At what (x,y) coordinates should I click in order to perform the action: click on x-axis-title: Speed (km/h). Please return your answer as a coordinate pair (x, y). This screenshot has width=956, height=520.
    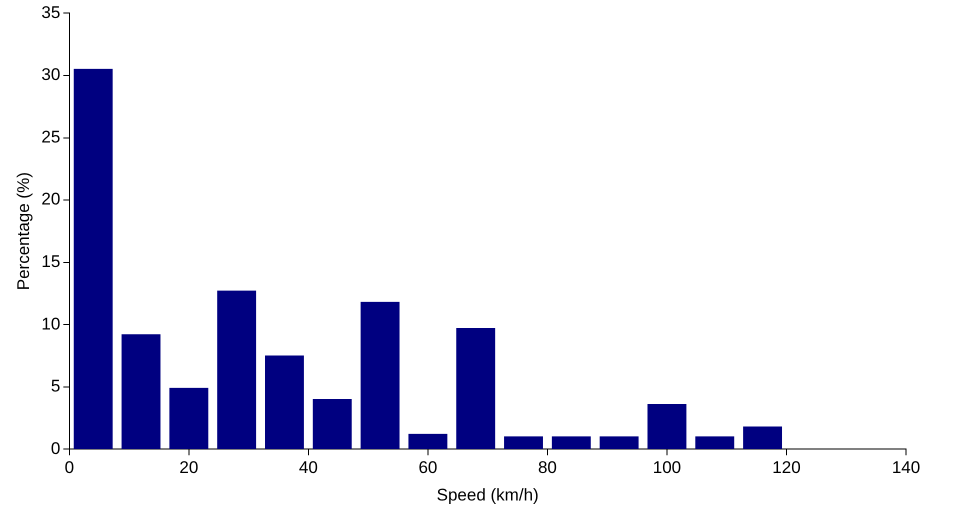
    Looking at the image, I should click on (487, 494).